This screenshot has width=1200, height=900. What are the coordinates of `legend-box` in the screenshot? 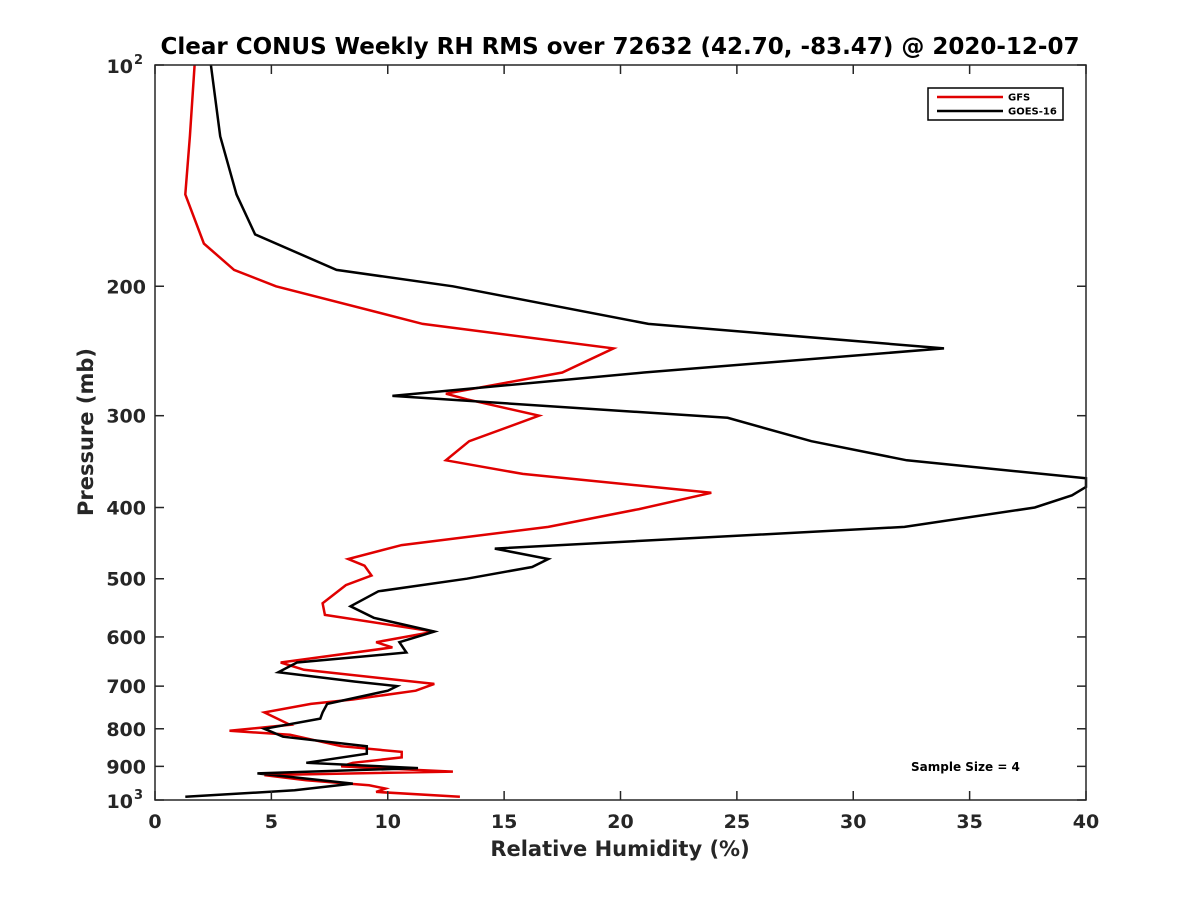 It's located at (995, 104).